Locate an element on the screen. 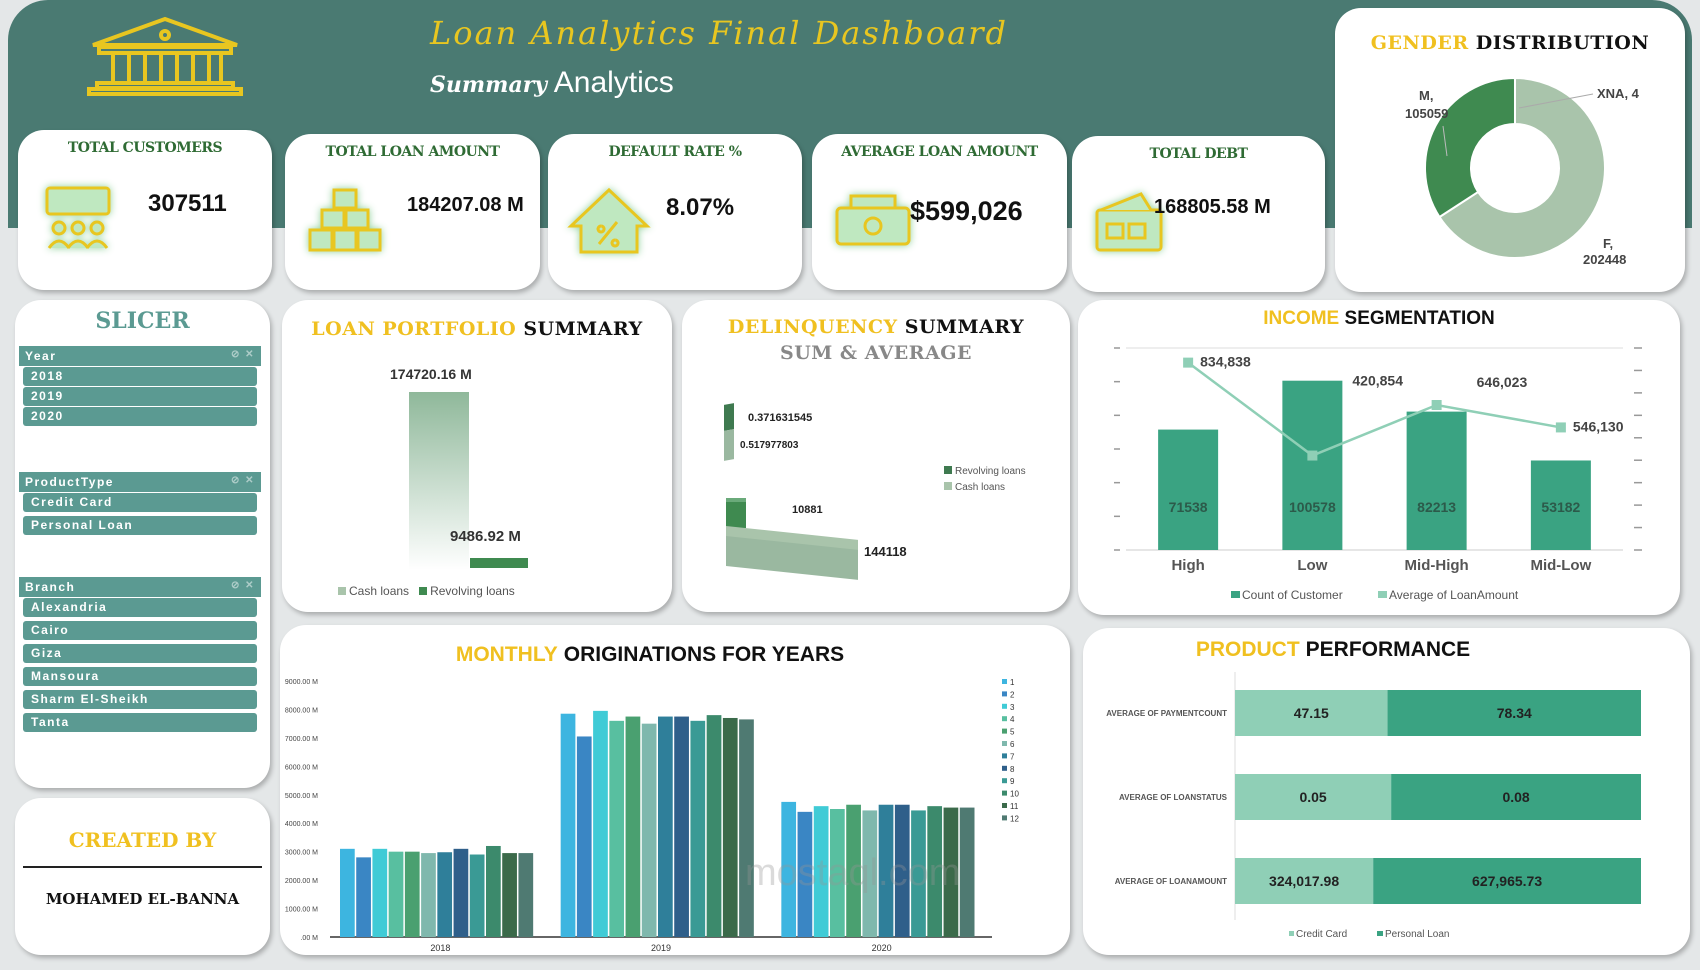  value-label: 0.08 is located at coordinates (1515, 797).